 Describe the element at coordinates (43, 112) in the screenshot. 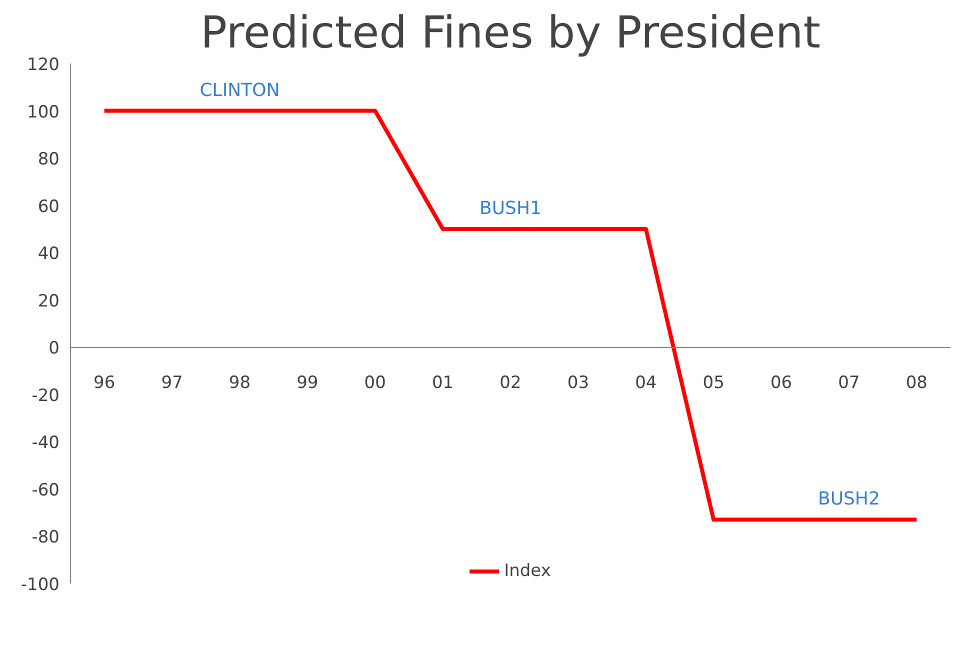

I see `y-tick-label: 100` at that location.